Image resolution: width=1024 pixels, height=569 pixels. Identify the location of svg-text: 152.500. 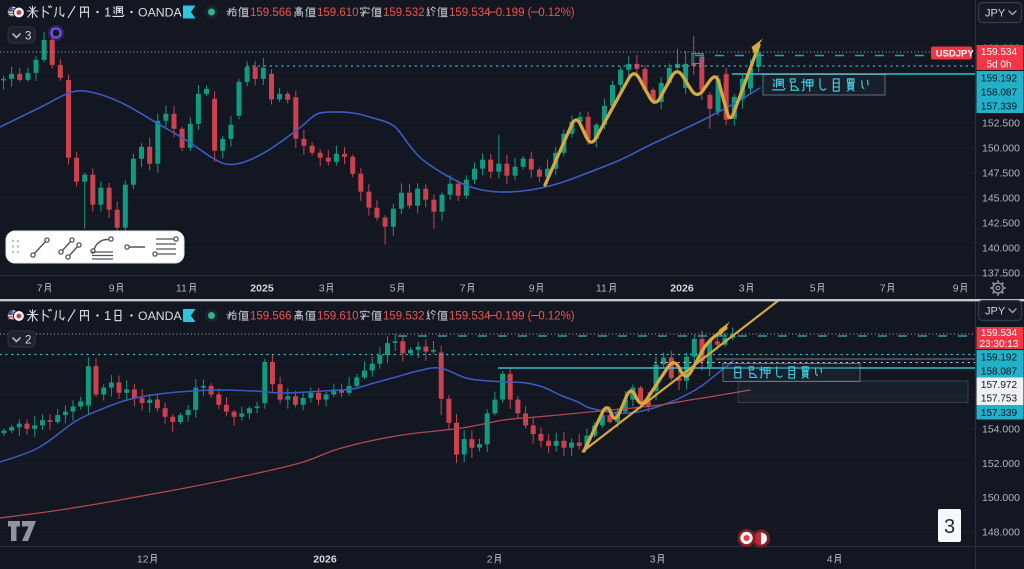
(1001, 124).